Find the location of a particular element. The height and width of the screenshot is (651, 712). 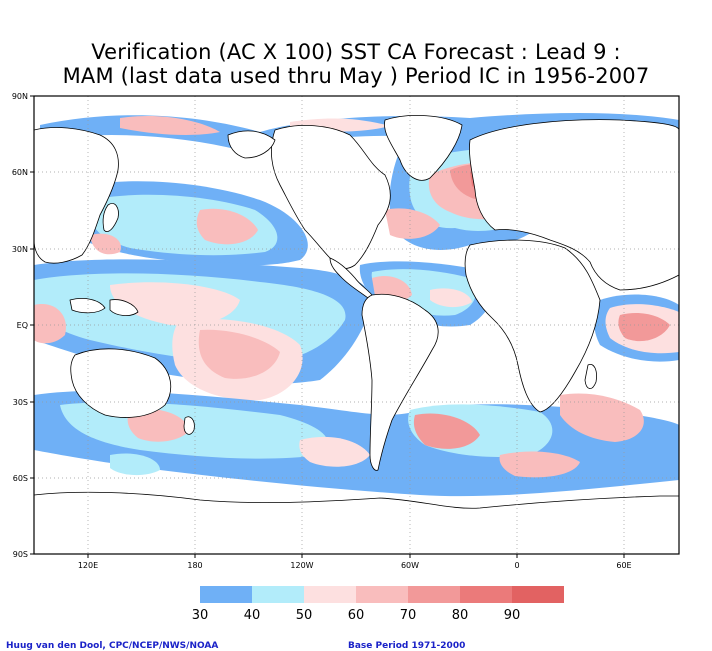

land-asia-west is located at coordinates (76, 195).